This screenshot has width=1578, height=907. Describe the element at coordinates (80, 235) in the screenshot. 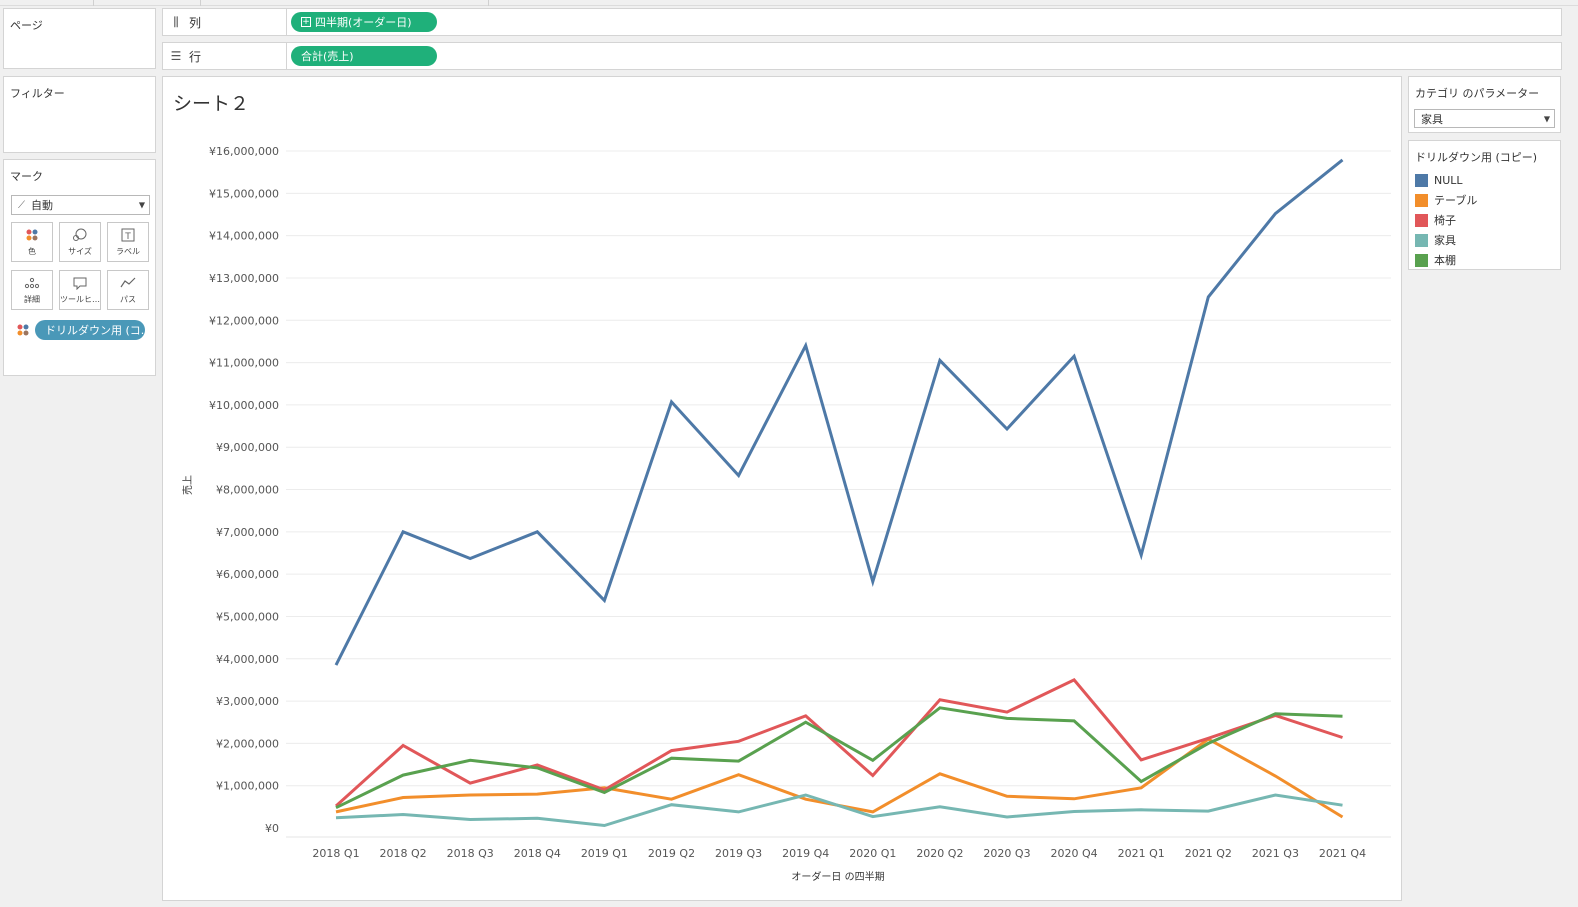

I see `size-icon` at that location.